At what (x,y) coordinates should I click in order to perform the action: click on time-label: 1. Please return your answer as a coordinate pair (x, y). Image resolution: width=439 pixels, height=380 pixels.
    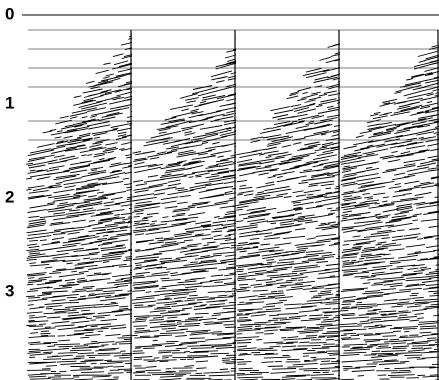
    Looking at the image, I should click on (9, 102).